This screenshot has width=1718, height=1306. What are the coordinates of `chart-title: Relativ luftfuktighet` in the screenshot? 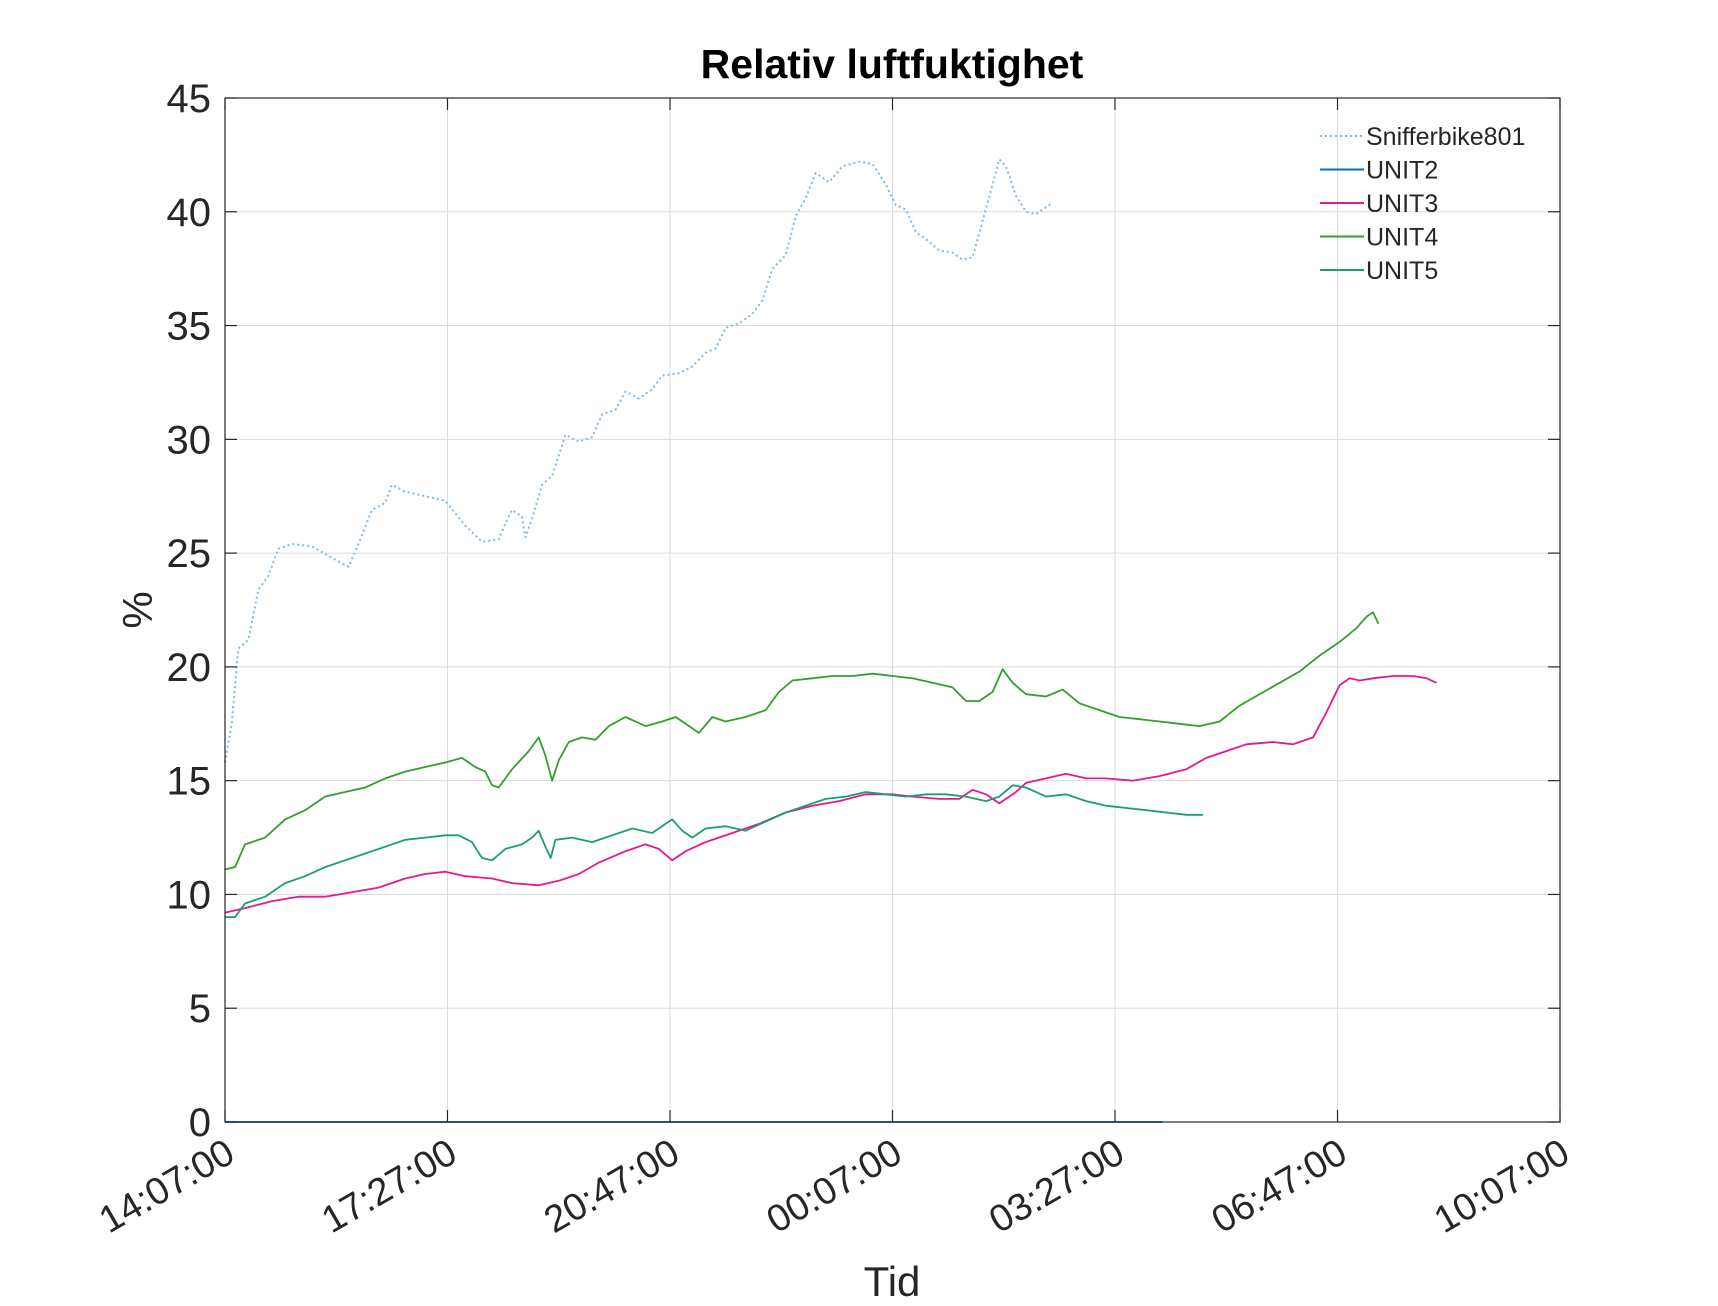 It's located at (892, 64).